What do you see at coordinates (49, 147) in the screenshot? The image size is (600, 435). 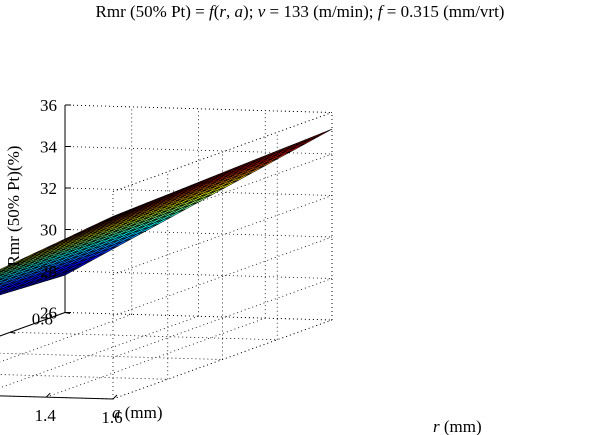 I see `z-tick-label: 34` at bounding box center [49, 147].